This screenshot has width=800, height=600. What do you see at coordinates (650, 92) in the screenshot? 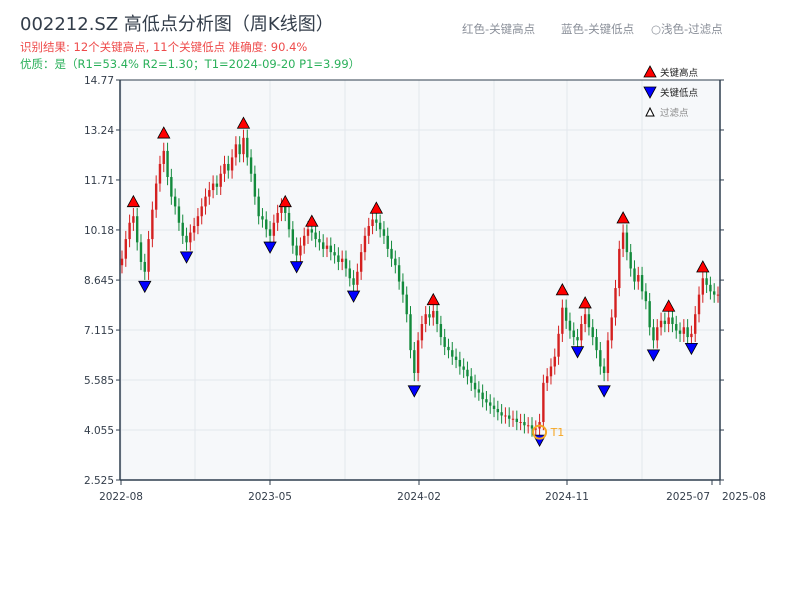
I see `legend-low-icon` at bounding box center [650, 92].